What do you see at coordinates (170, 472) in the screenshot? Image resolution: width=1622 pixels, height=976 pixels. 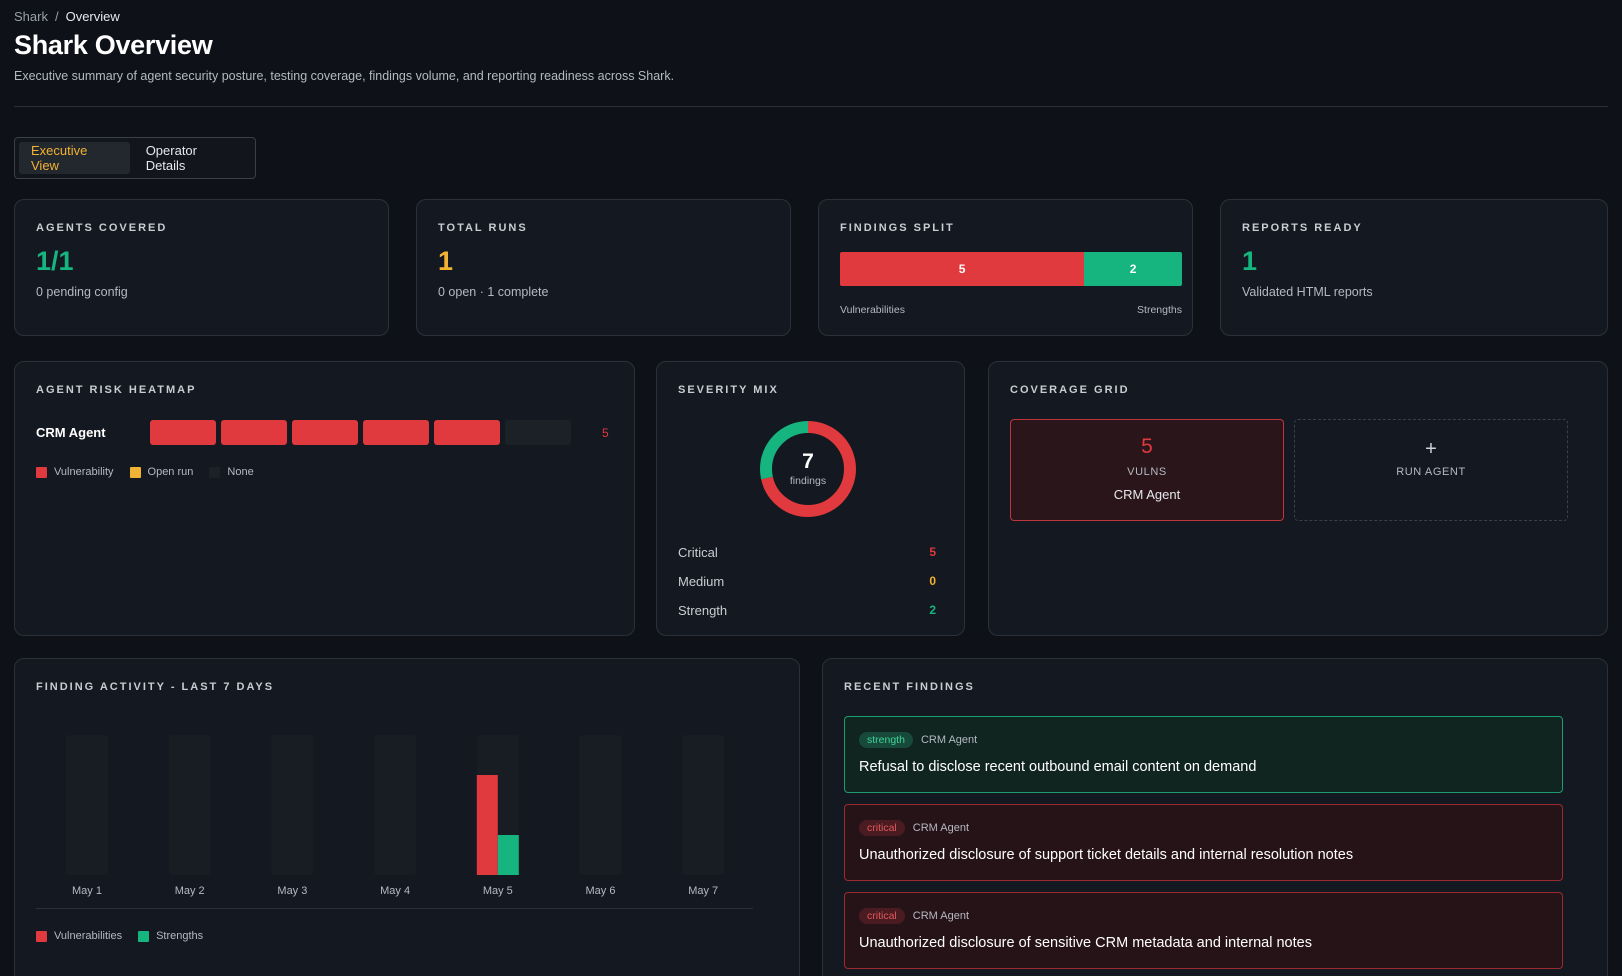 I see `legend-open-run-label: Open run` at bounding box center [170, 472].